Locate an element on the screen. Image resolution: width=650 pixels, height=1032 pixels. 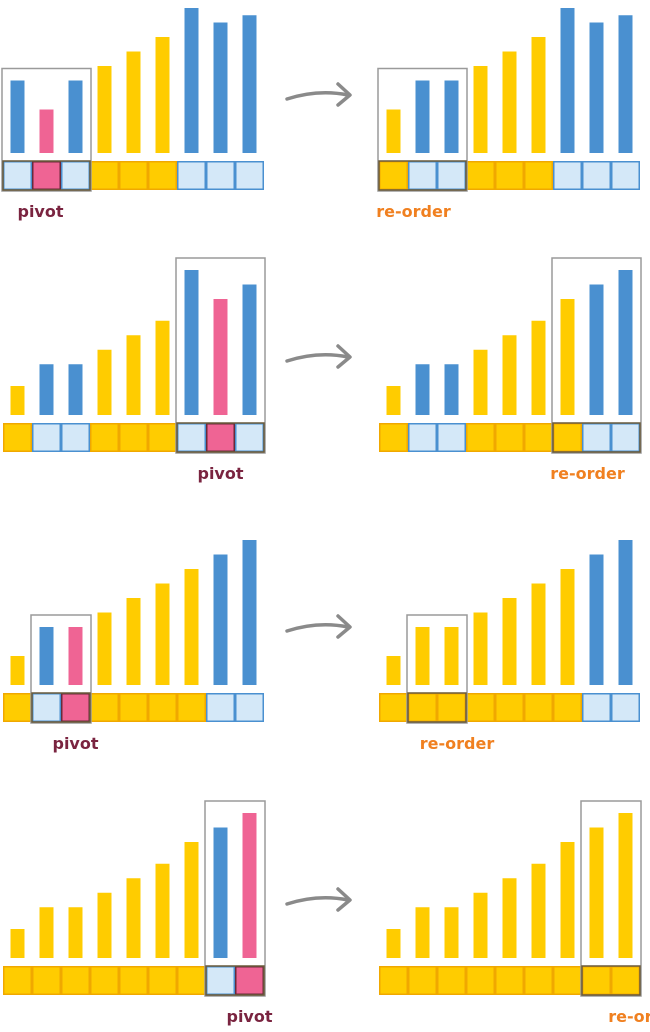
arrow-head is located at coordinates (344, 356).